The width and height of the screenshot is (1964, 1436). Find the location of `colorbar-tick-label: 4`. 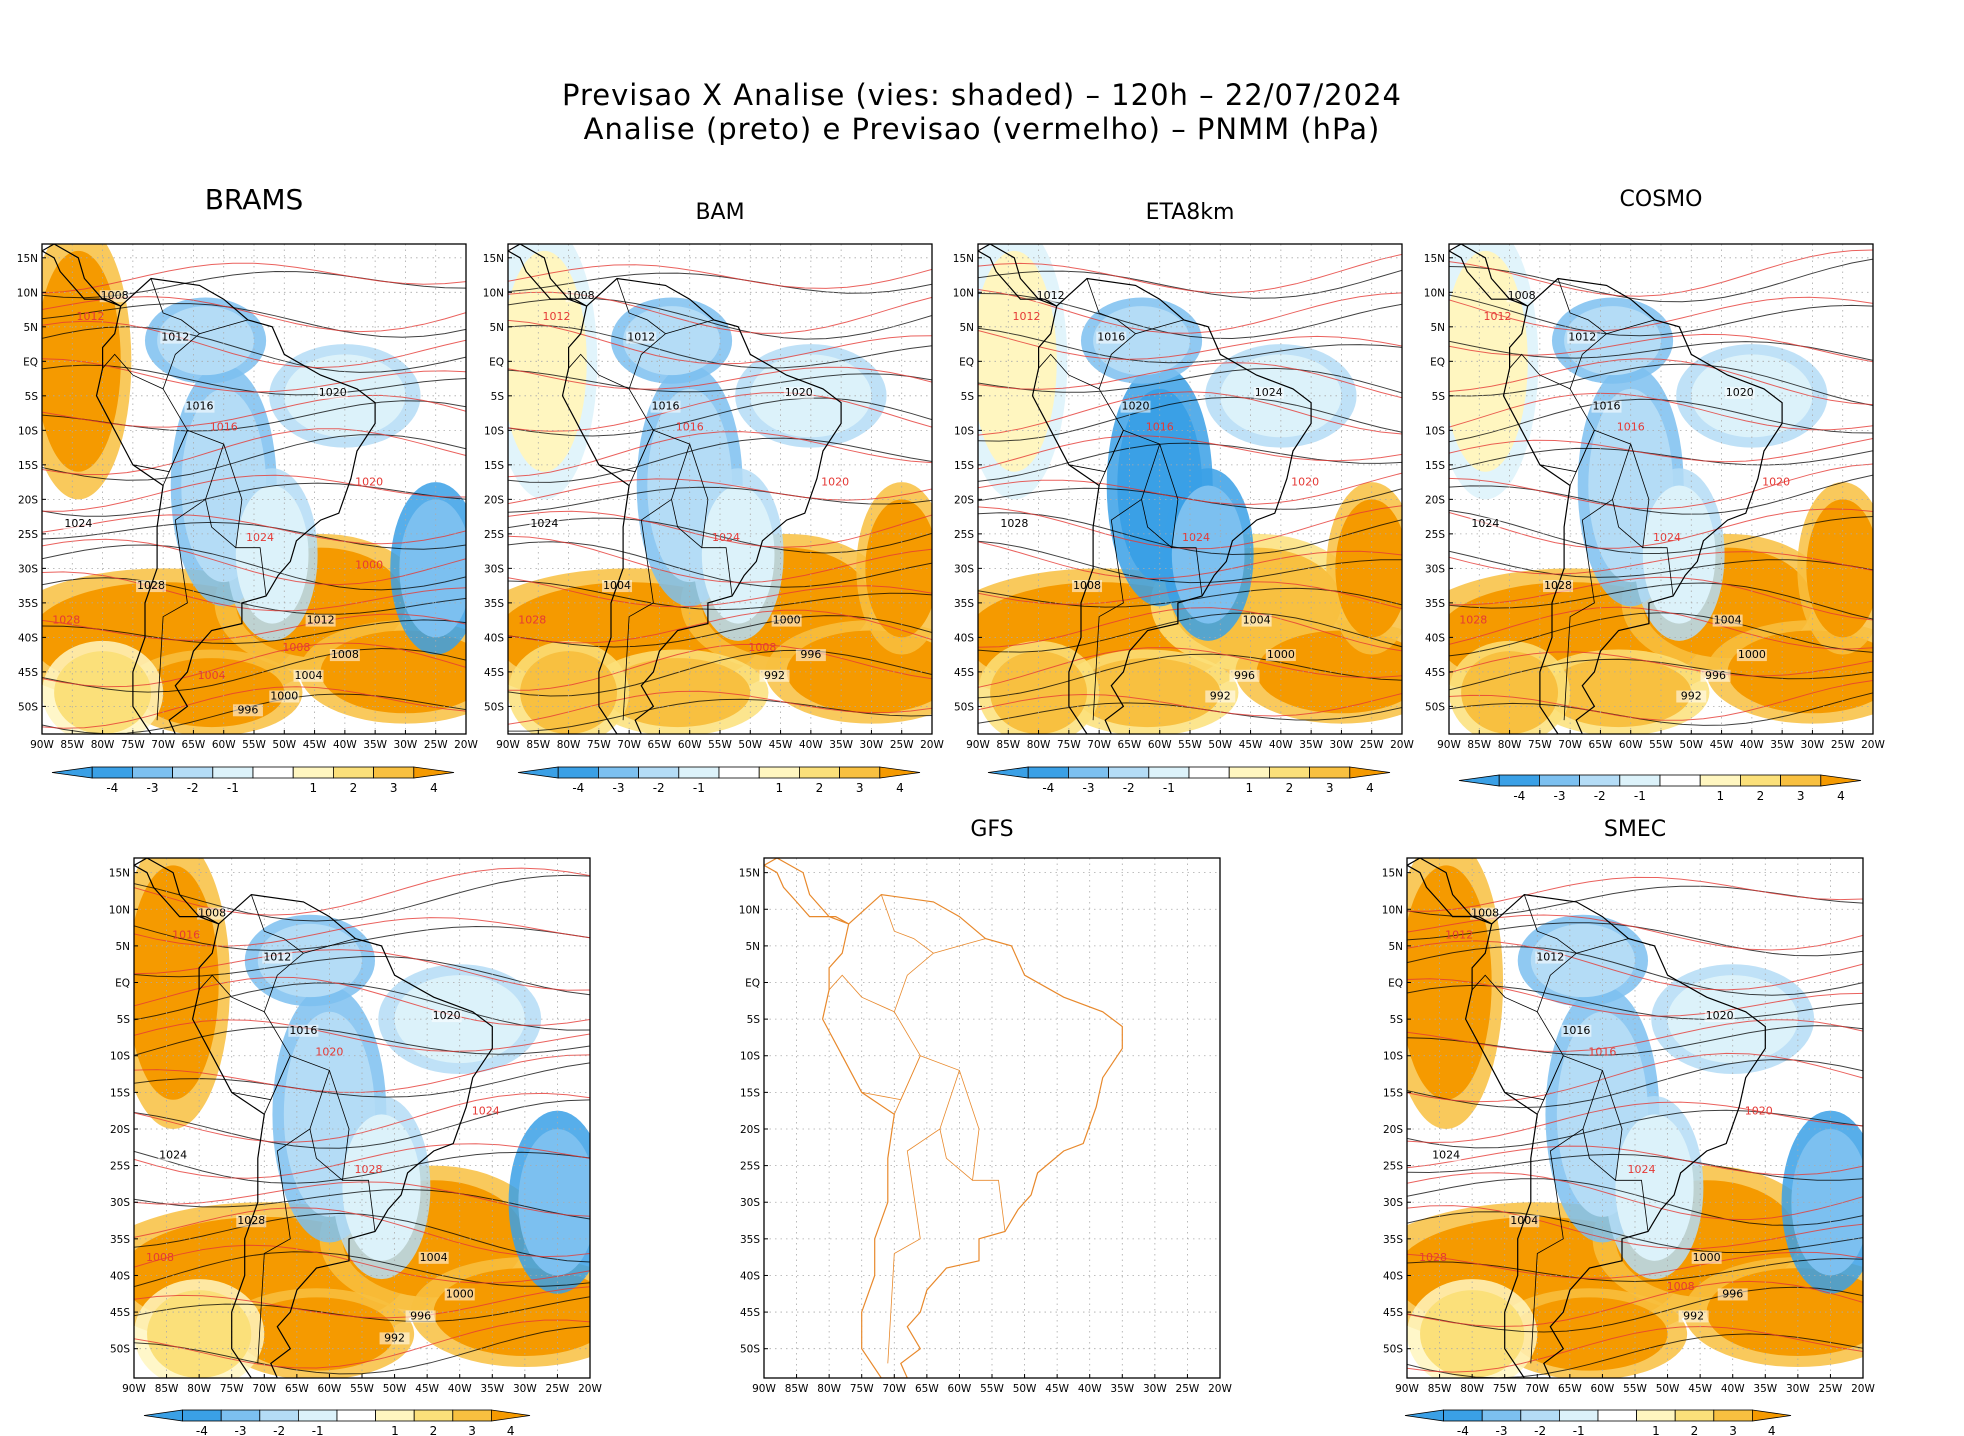

colorbar-tick-label: 4 is located at coordinates (1370, 788).